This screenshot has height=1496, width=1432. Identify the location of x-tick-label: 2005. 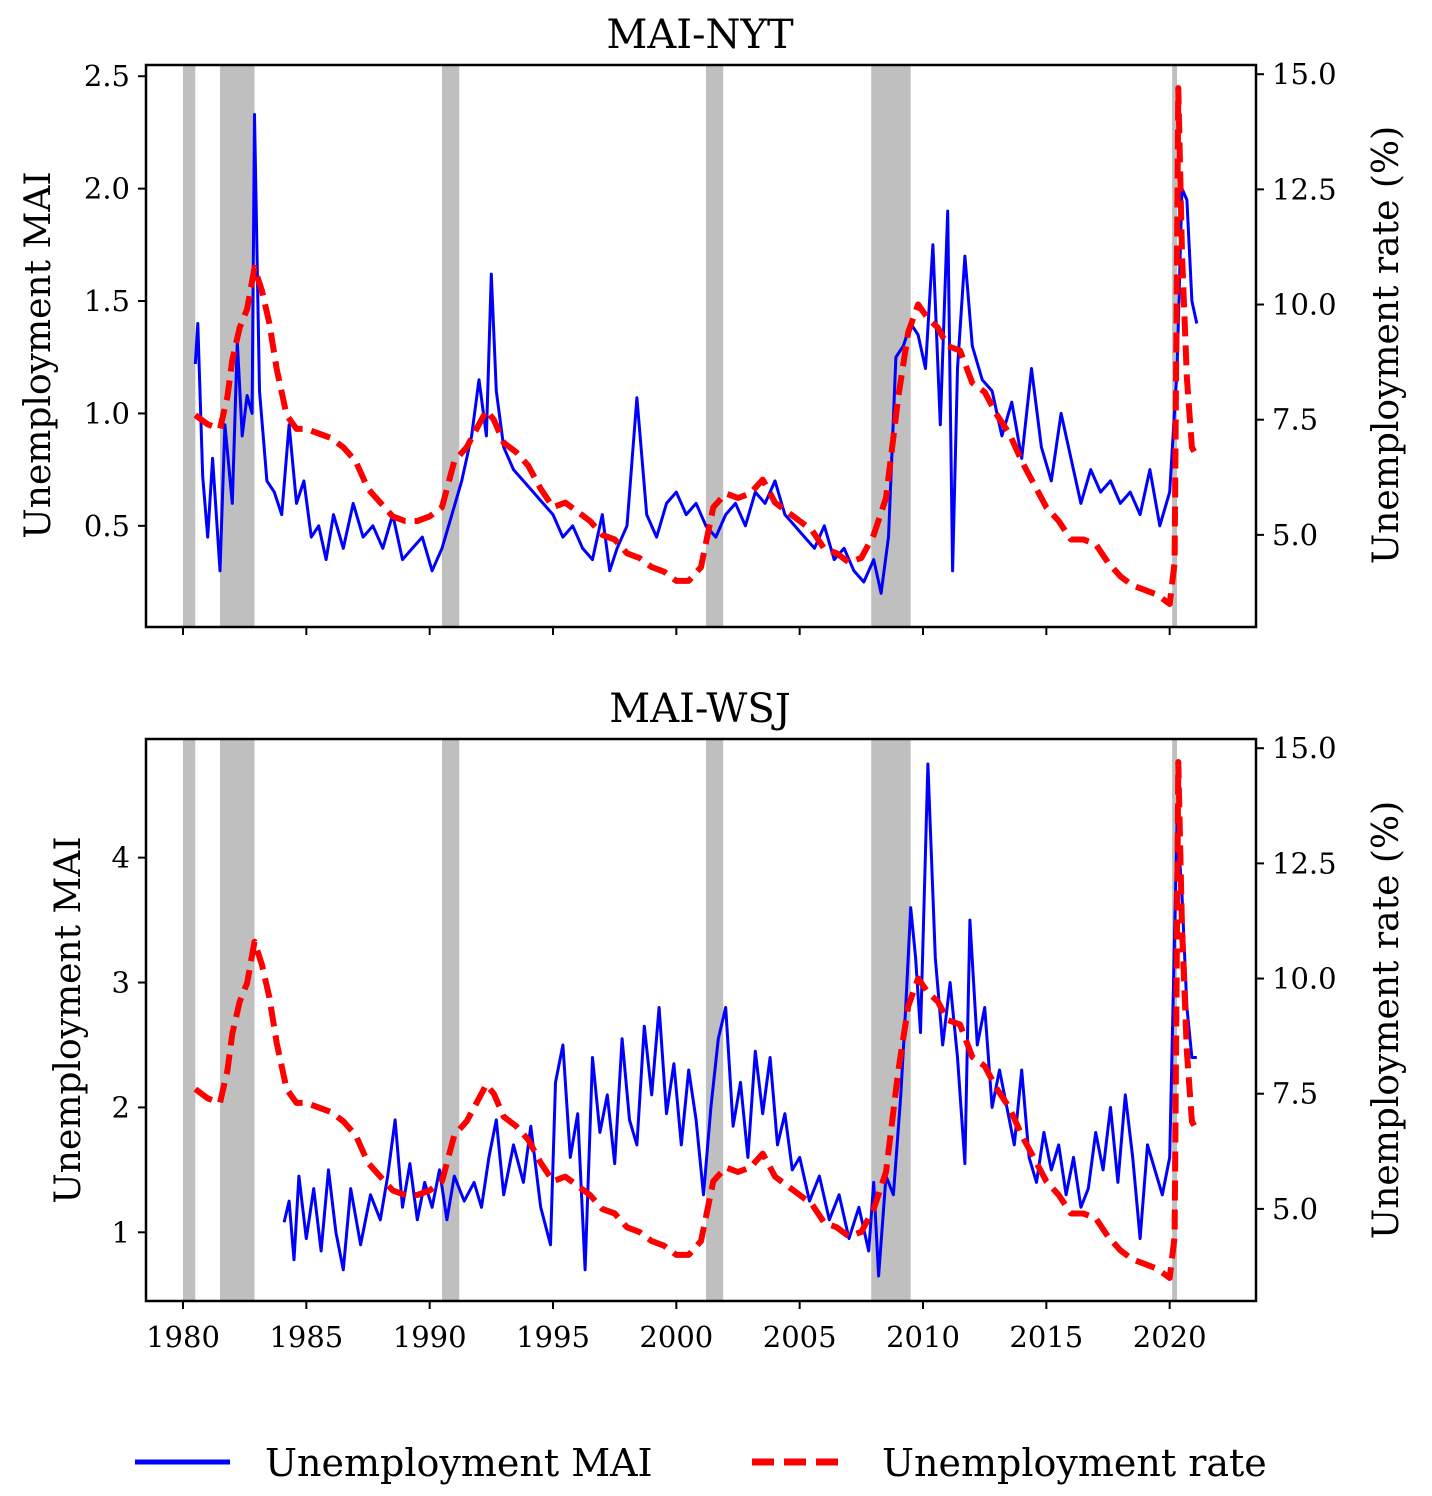
(800, 1337).